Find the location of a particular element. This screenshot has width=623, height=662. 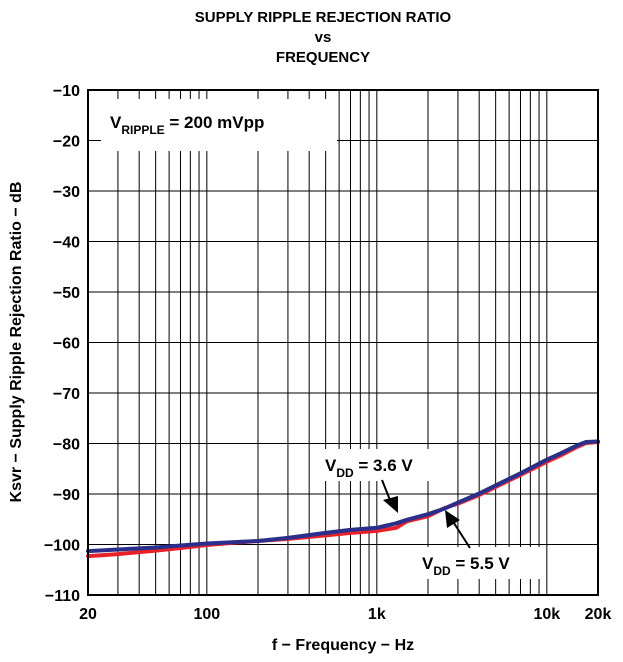

x-tick-label: 10k is located at coordinates (546, 614).